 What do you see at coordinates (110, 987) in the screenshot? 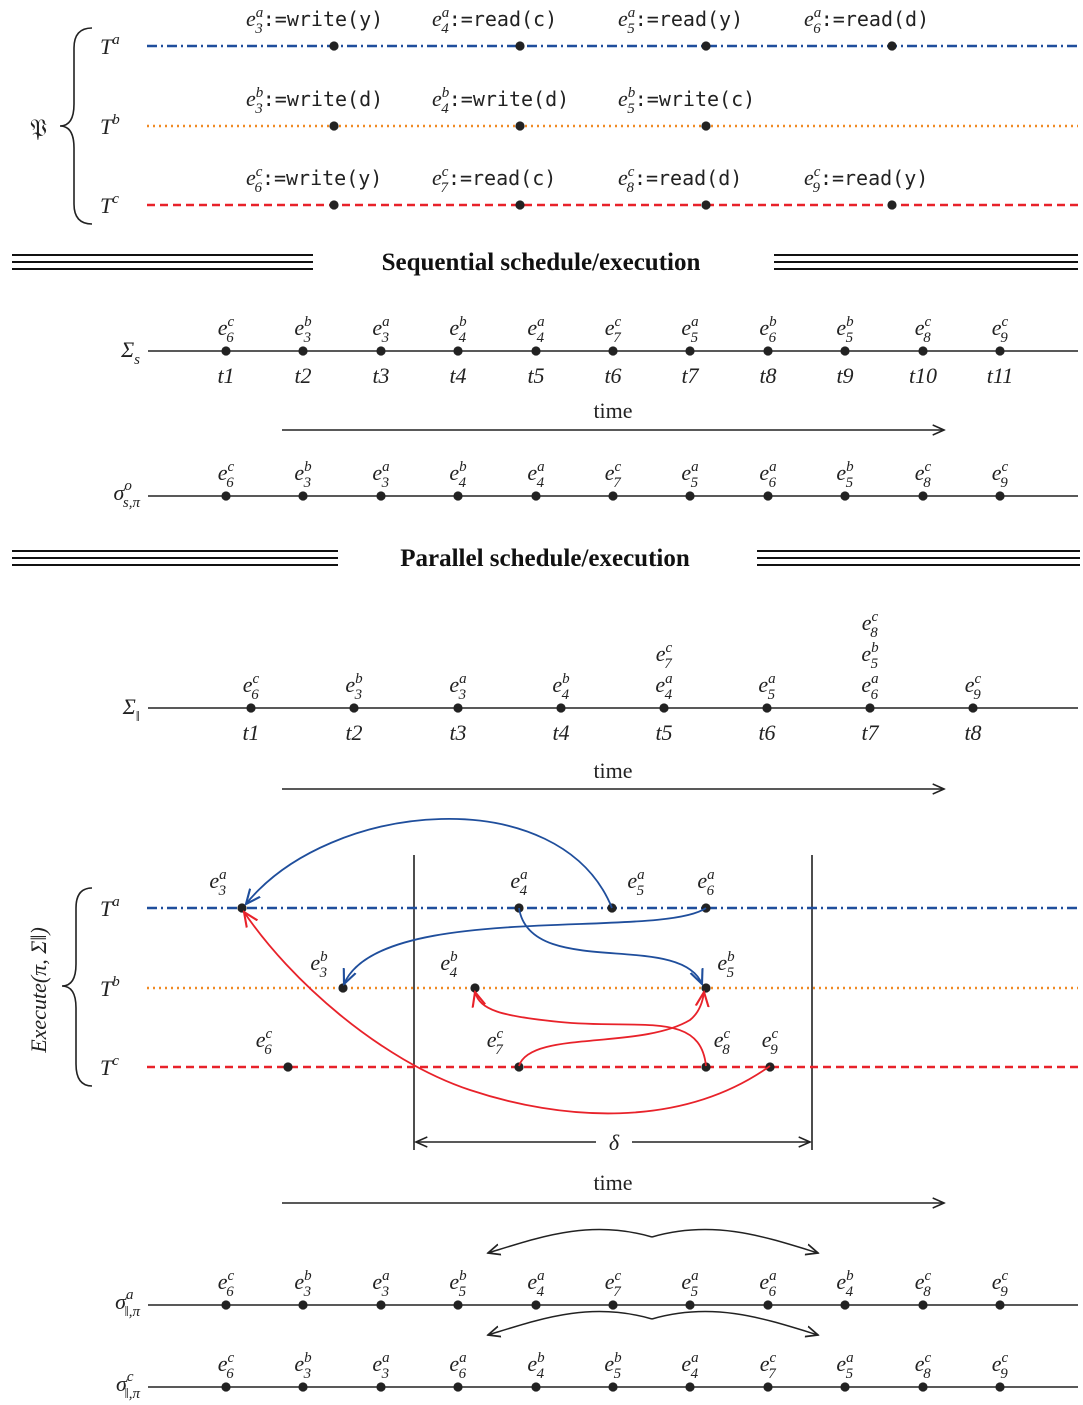
I see `execute-thread-b-label: Tb` at bounding box center [110, 987].